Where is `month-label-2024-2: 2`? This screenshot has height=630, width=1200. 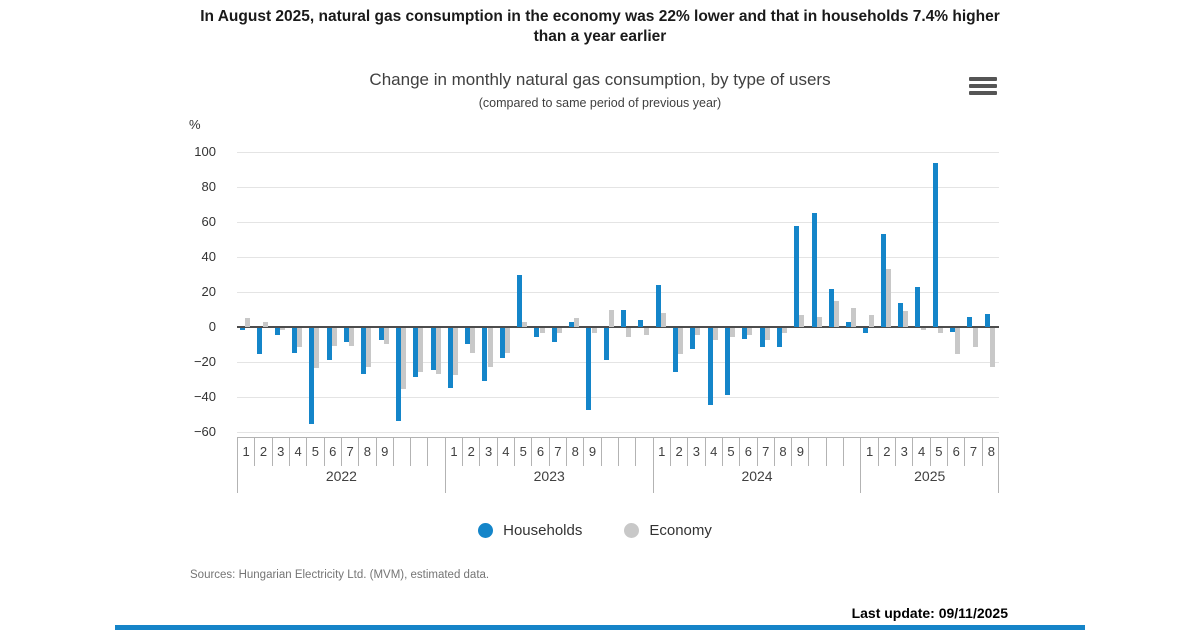 month-label-2024-2: 2 is located at coordinates (680, 452).